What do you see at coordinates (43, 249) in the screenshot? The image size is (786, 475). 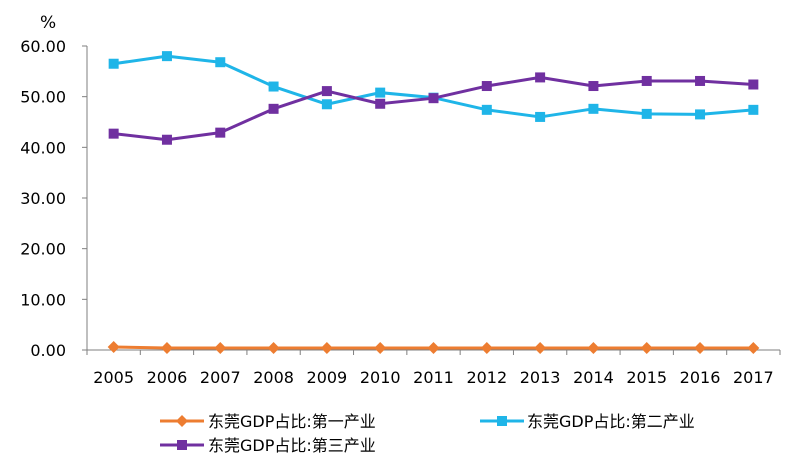 I see `y-tick-label: 20.00` at bounding box center [43, 249].